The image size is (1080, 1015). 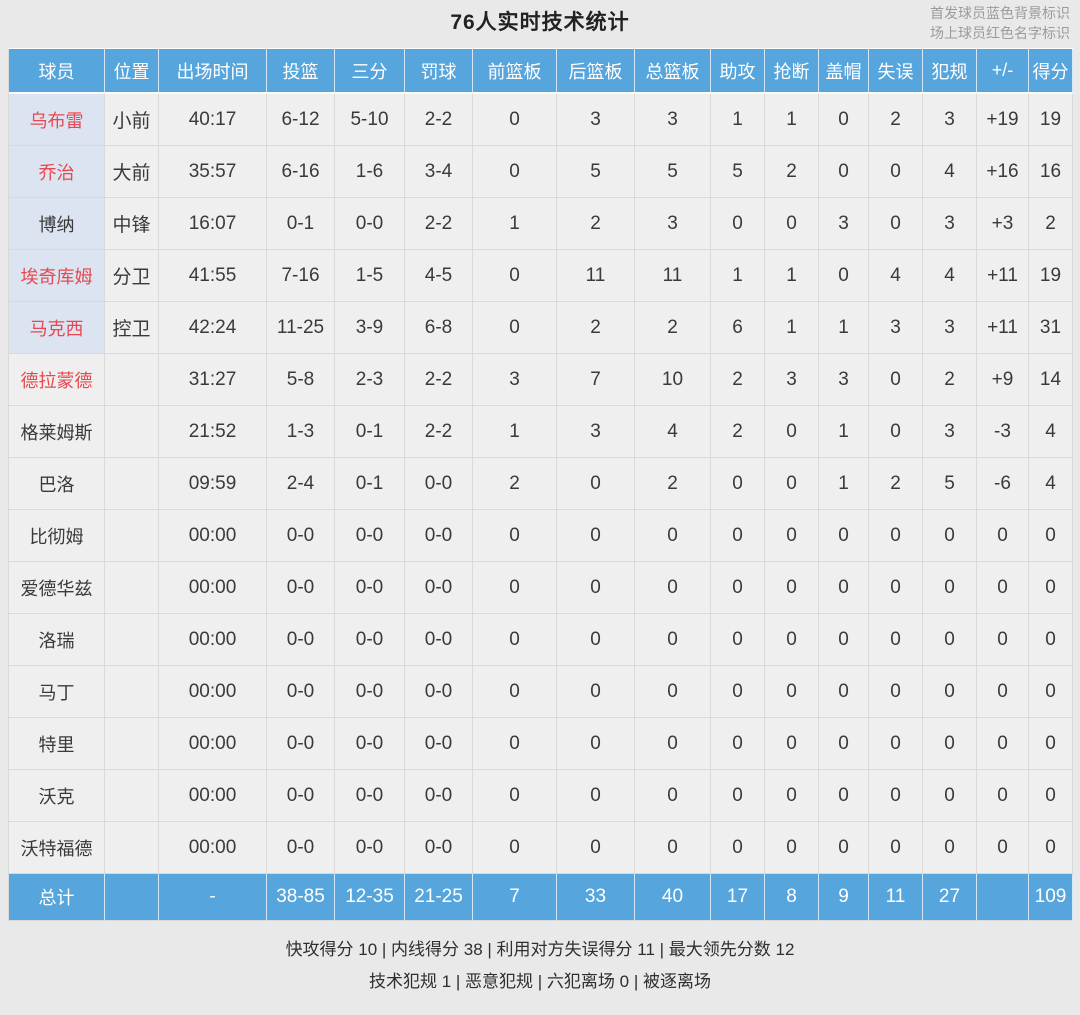 What do you see at coordinates (370, 328) in the screenshot?
I see `stat-cell: 3-9` at bounding box center [370, 328].